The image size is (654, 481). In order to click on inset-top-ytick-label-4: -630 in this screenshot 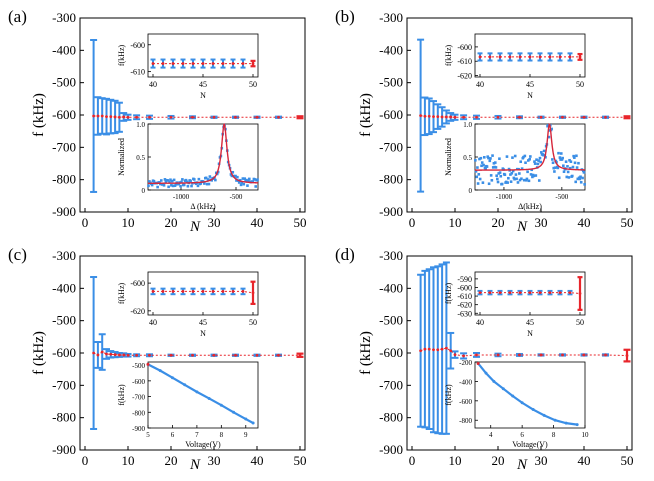, I will do `click(464, 313)`.